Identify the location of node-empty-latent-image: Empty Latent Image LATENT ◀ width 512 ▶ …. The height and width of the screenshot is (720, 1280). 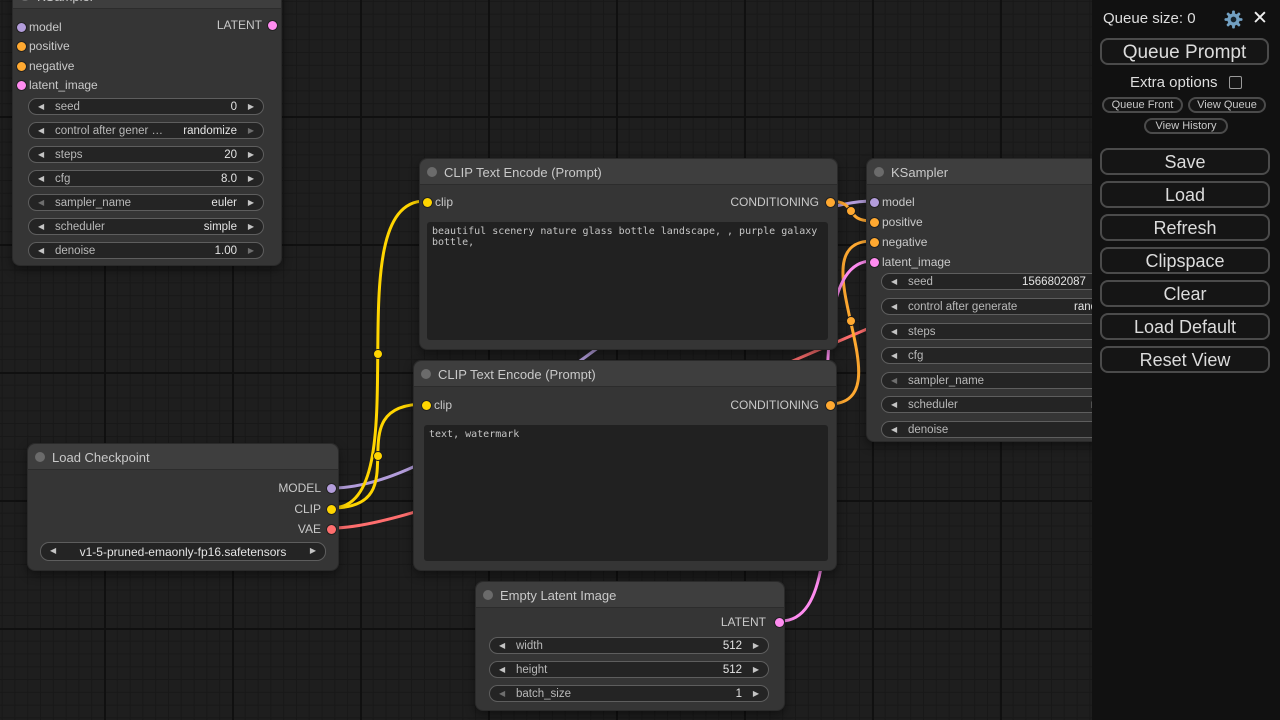
(630, 646).